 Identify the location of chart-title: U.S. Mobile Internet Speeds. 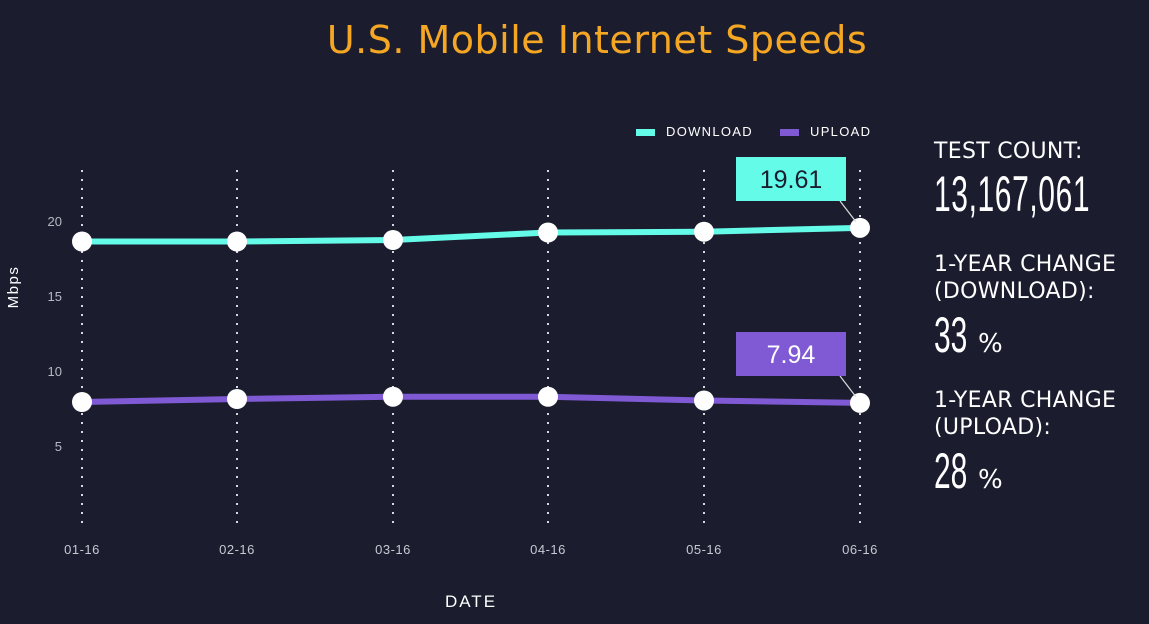
(597, 40).